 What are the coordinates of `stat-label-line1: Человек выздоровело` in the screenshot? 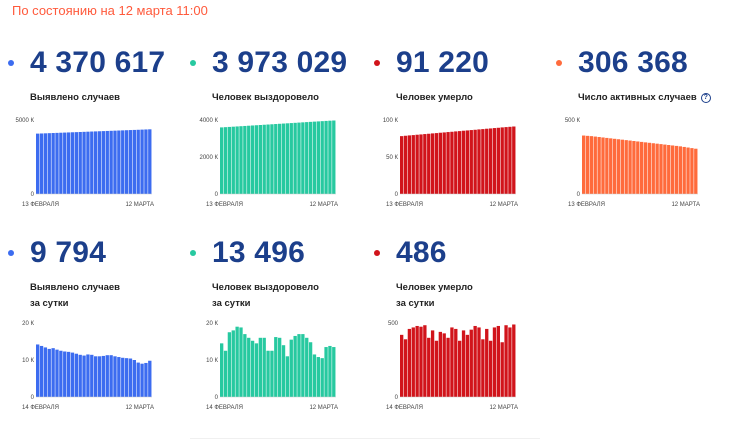 It's located at (265, 287).